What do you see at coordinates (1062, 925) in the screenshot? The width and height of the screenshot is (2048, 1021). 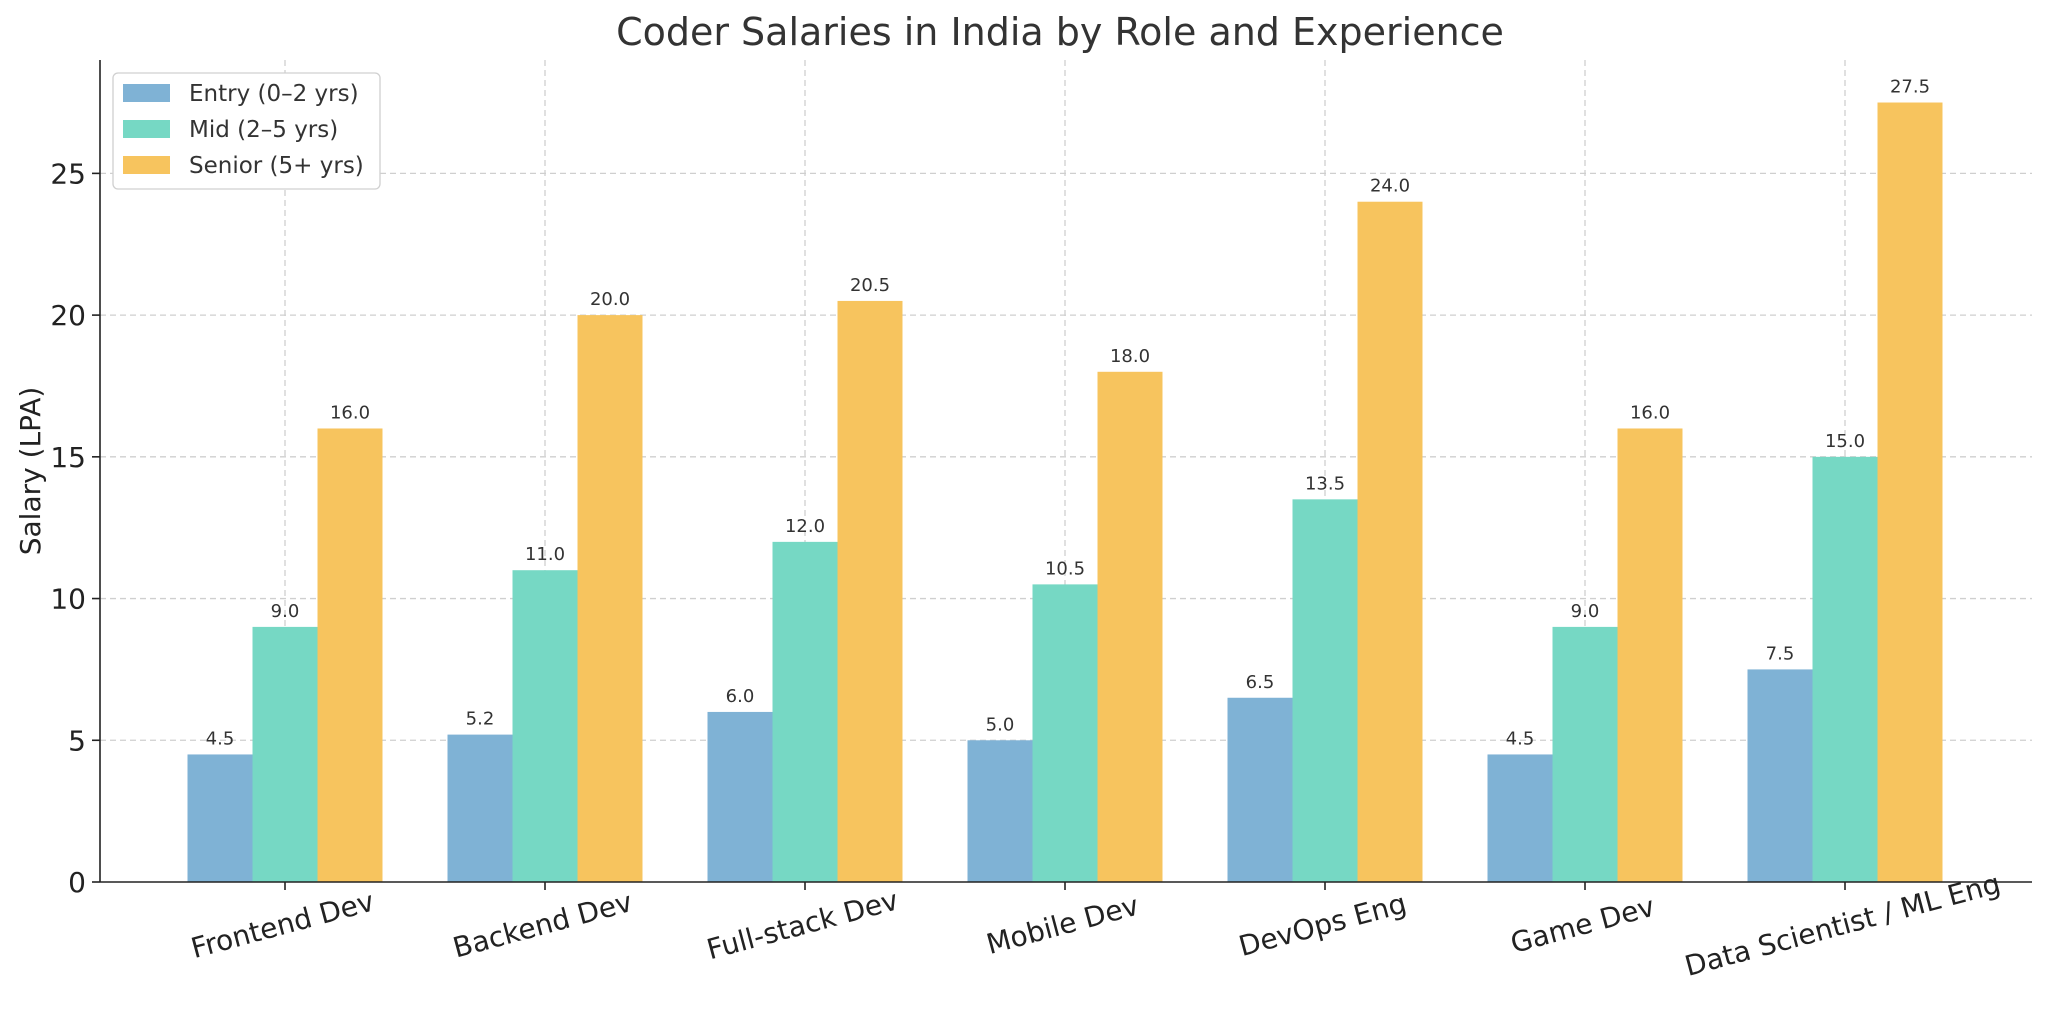 I see `x-category-label: Mobile Dev` at bounding box center [1062, 925].